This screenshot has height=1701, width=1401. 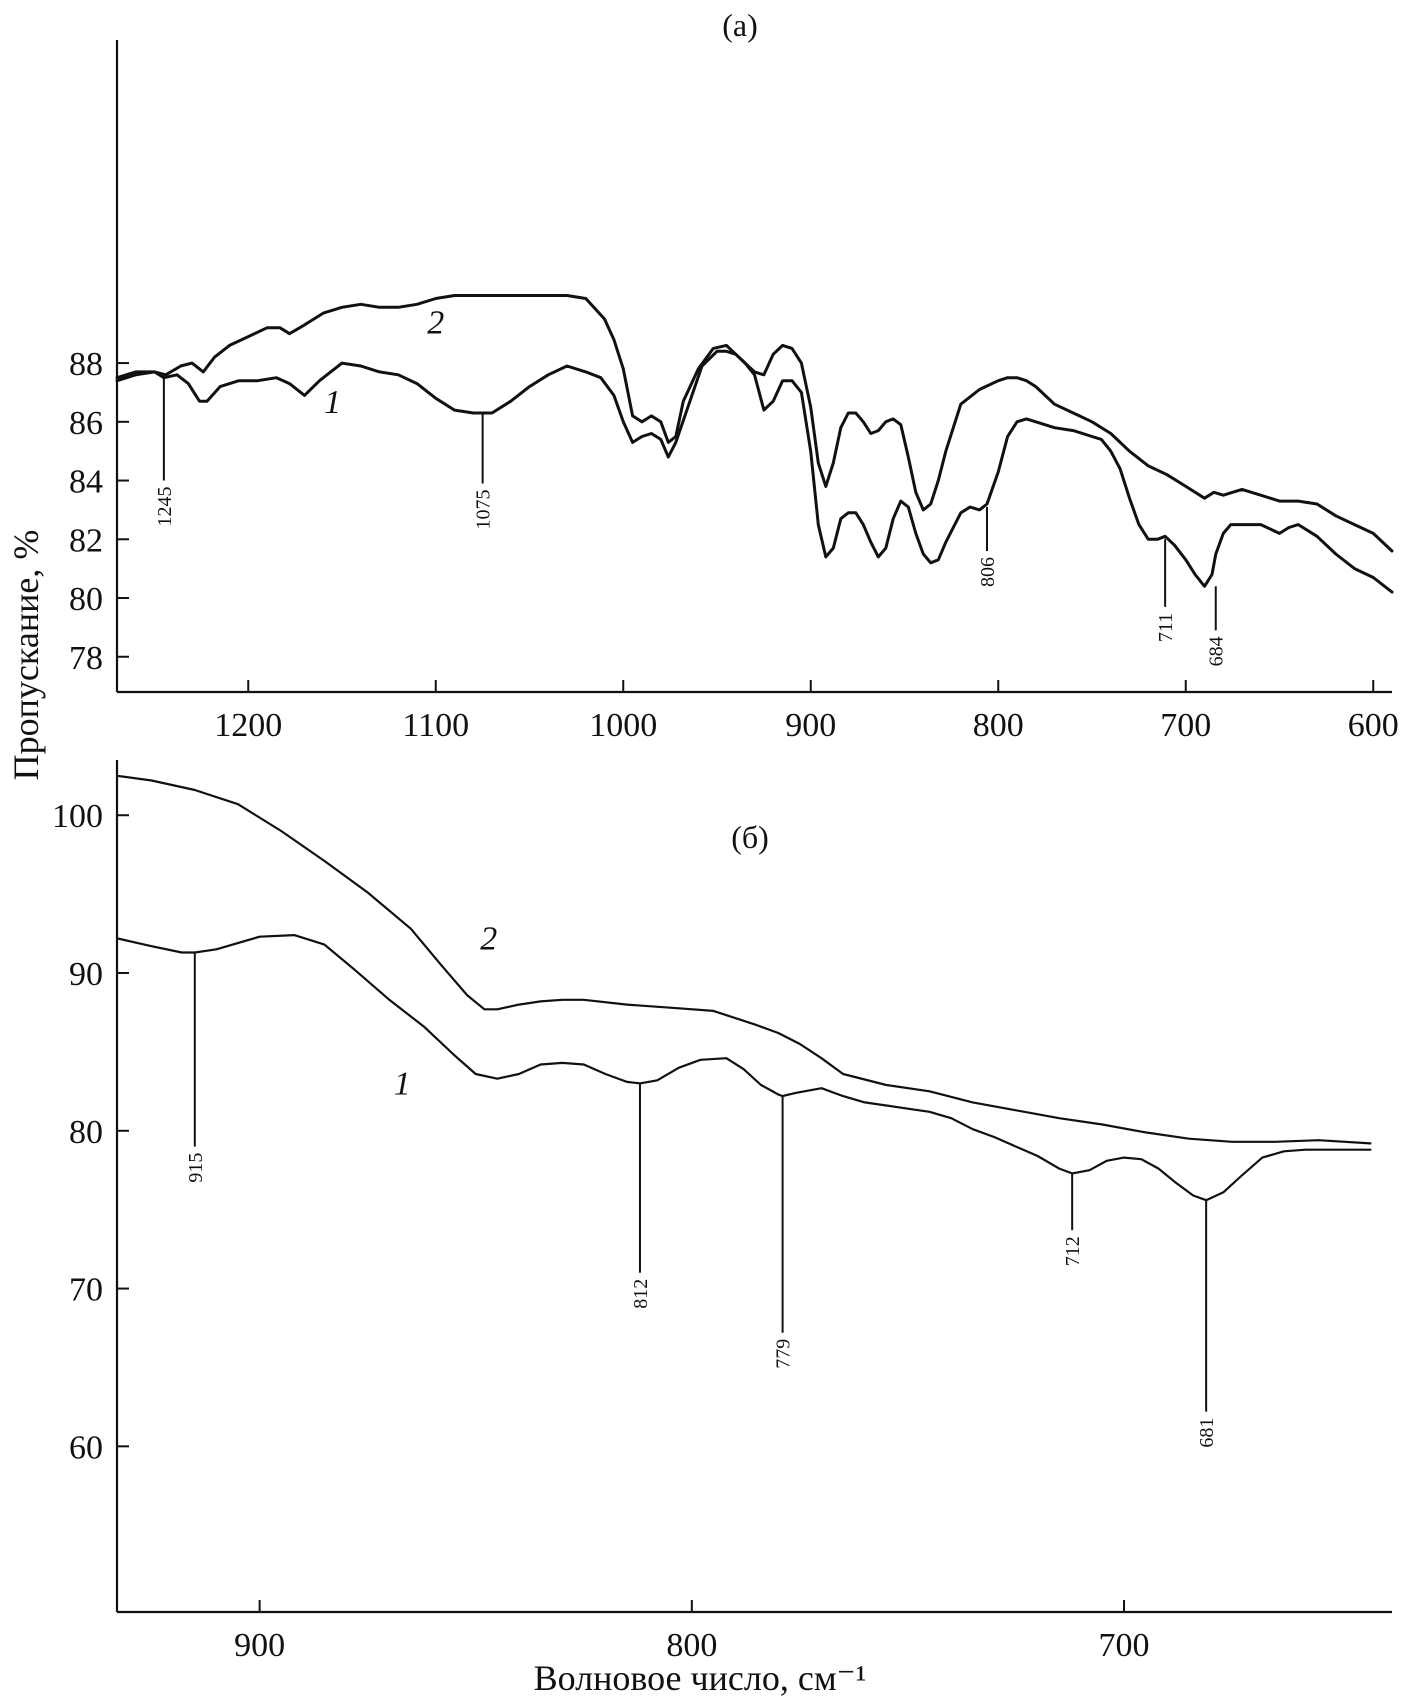 I want to click on panel-title: (а), so click(x=740, y=25).